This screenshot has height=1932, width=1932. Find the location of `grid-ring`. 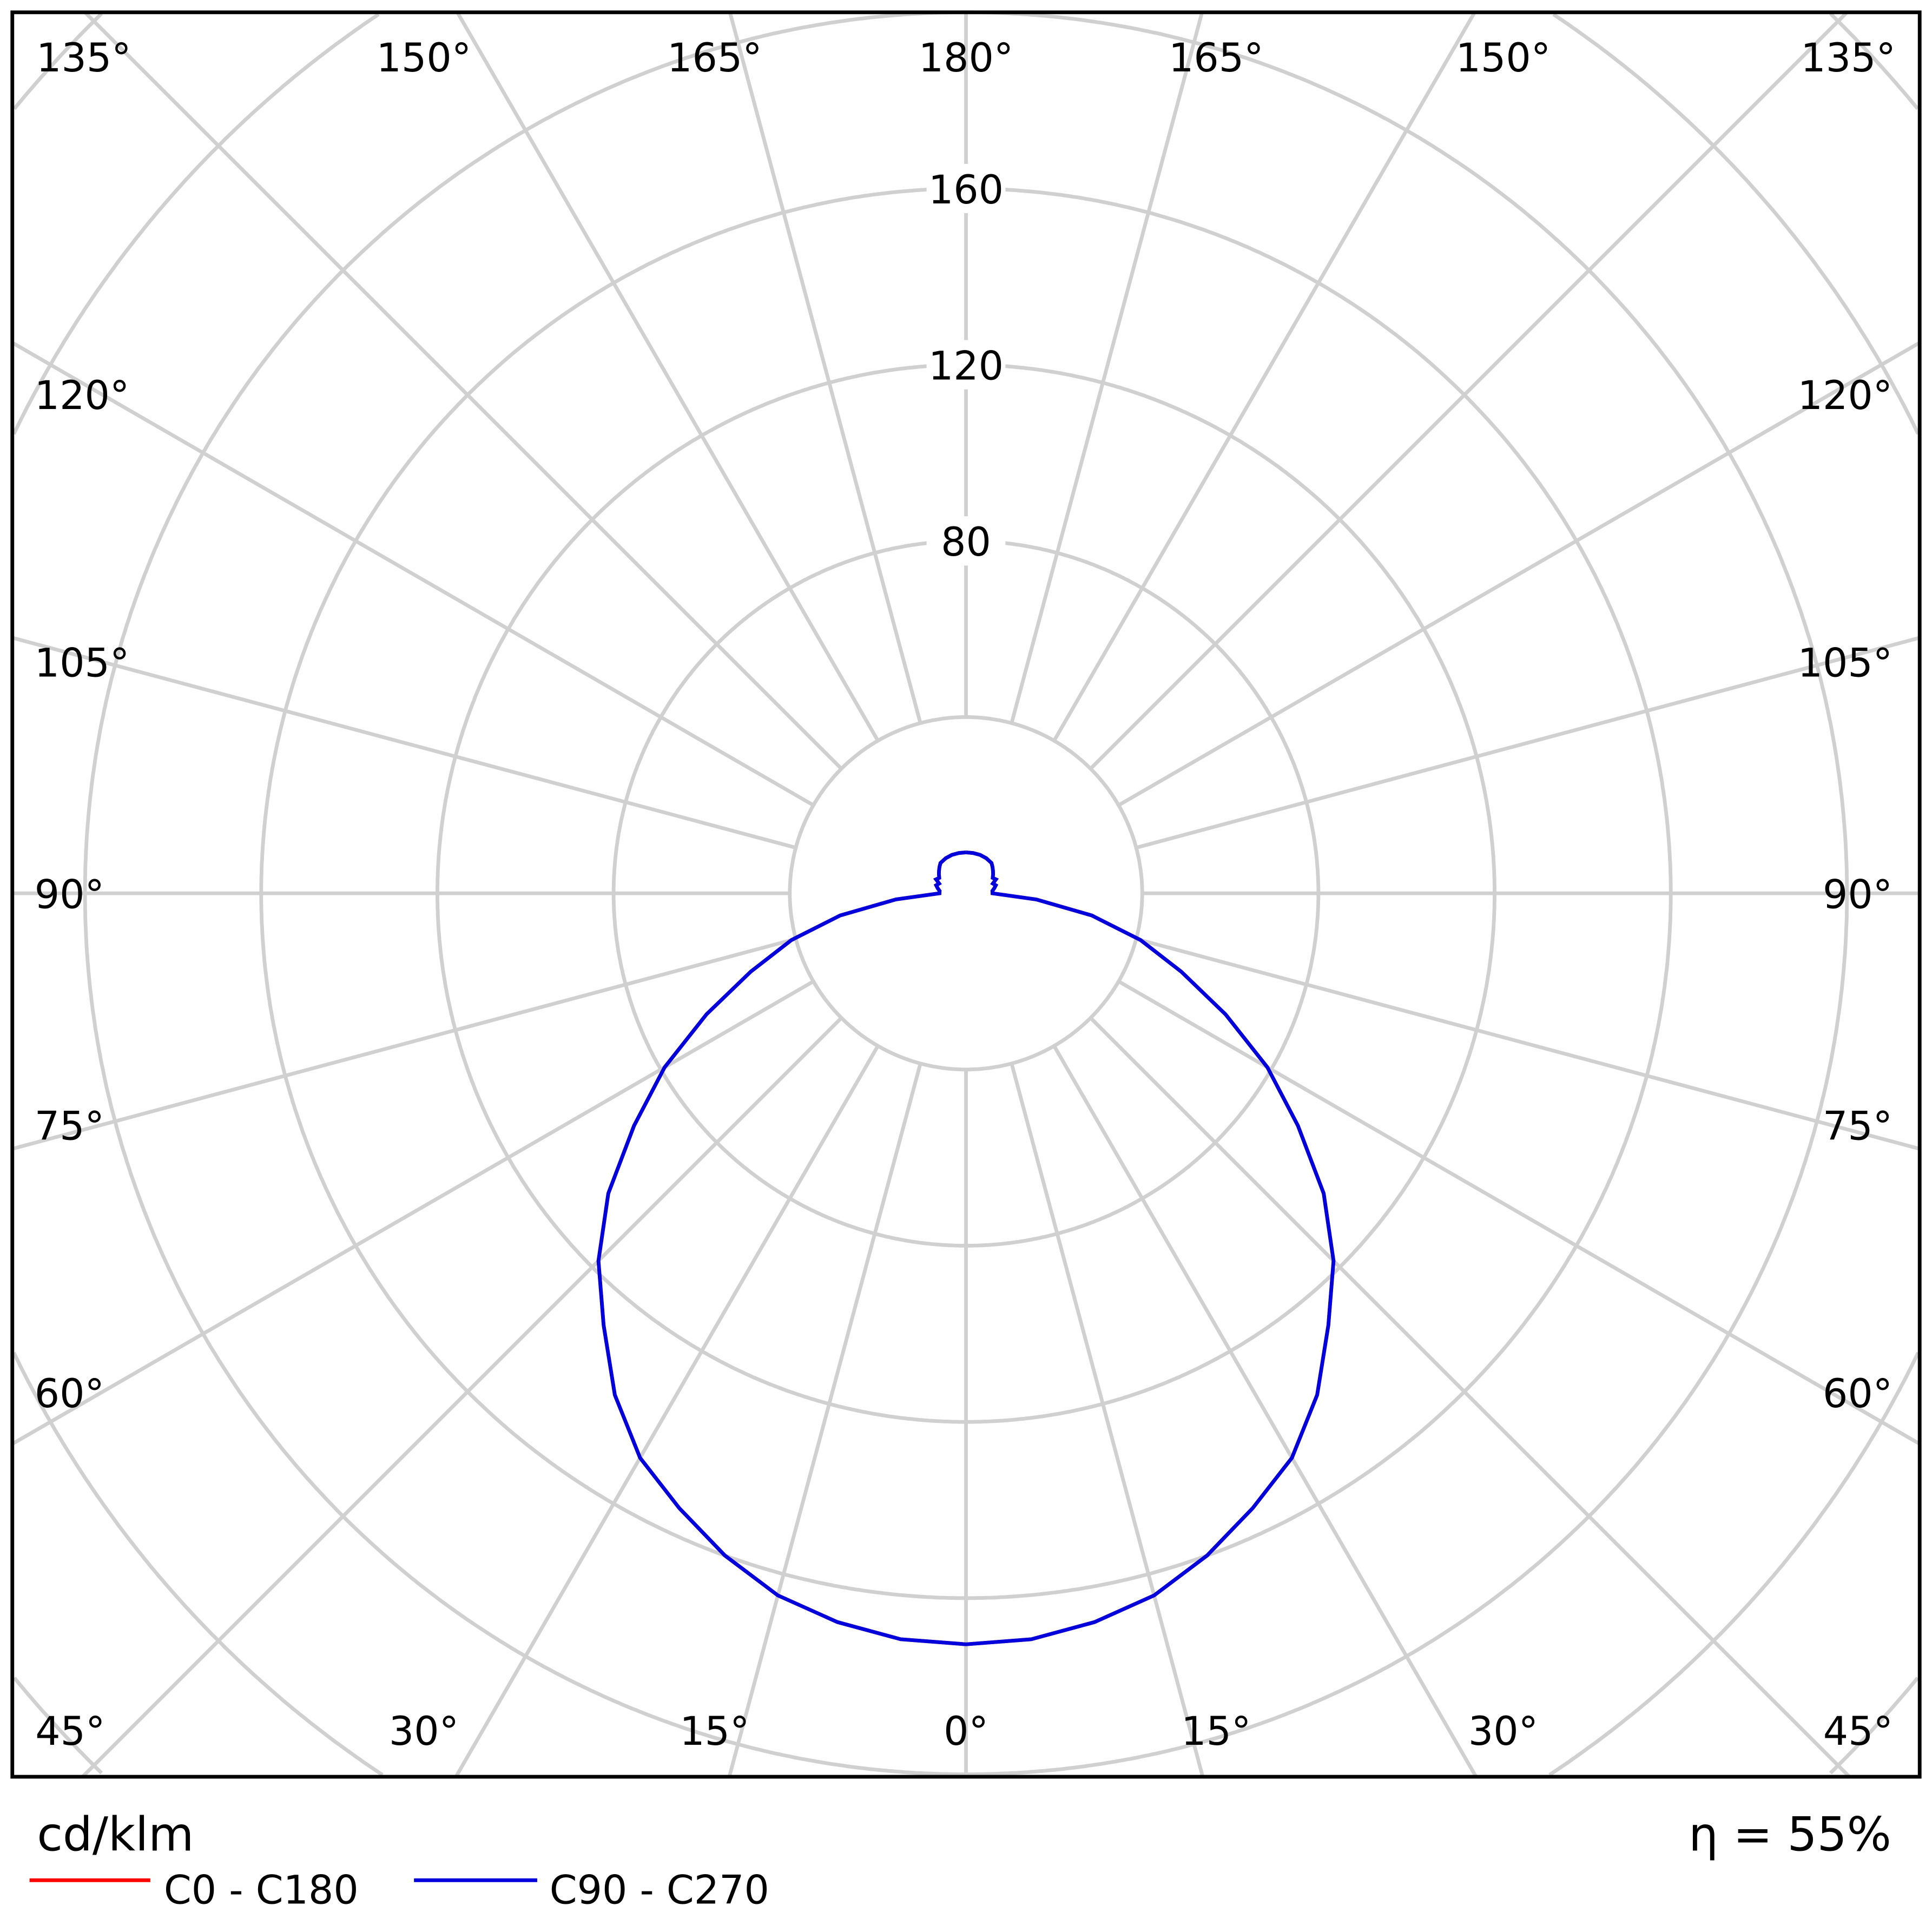

grid-ring is located at coordinates (966, 893).